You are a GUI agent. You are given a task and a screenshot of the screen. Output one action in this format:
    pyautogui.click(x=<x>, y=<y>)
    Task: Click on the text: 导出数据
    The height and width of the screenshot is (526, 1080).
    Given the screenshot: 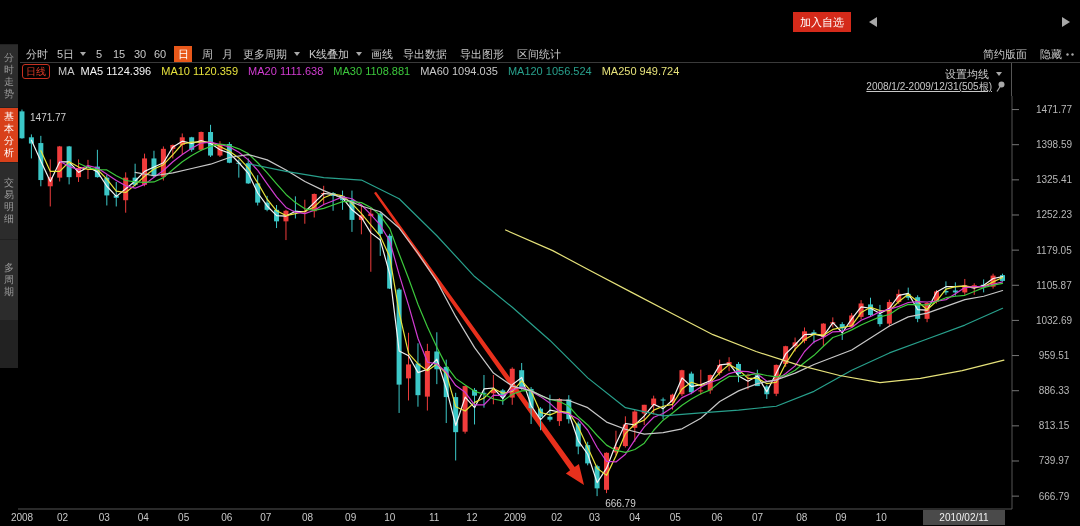 What is the action you would take?
    pyautogui.click(x=425, y=54)
    